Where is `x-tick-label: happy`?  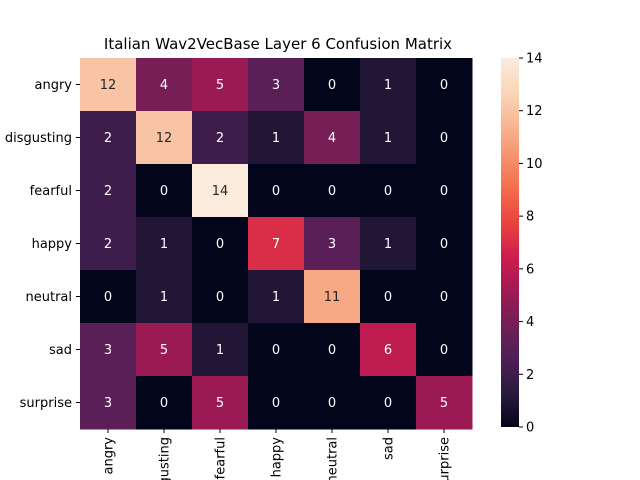
x-tick-label: happy is located at coordinates (277, 457).